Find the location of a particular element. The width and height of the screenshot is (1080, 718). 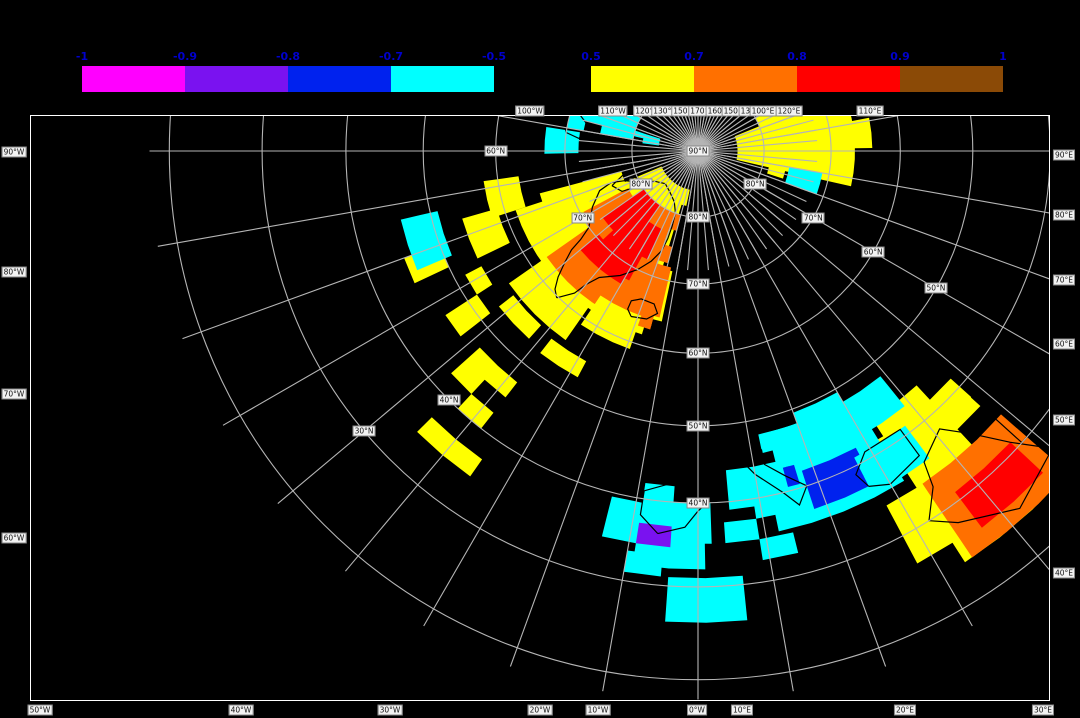

coastline-ellesmere is located at coordinates (605, 150).